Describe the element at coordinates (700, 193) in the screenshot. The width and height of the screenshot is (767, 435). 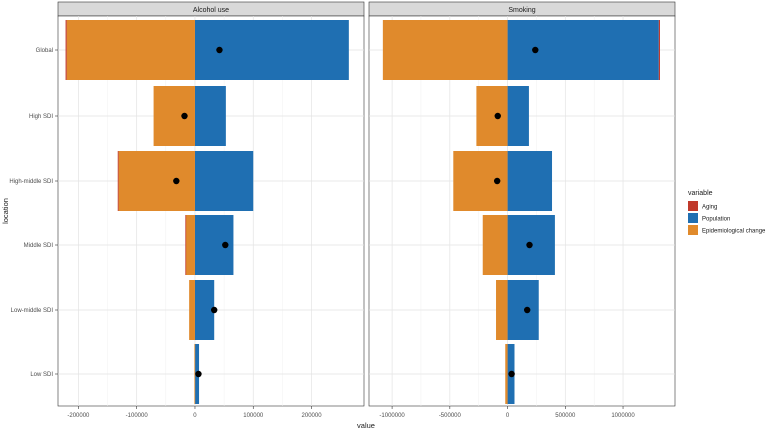
I see `legend-title: variable` at that location.